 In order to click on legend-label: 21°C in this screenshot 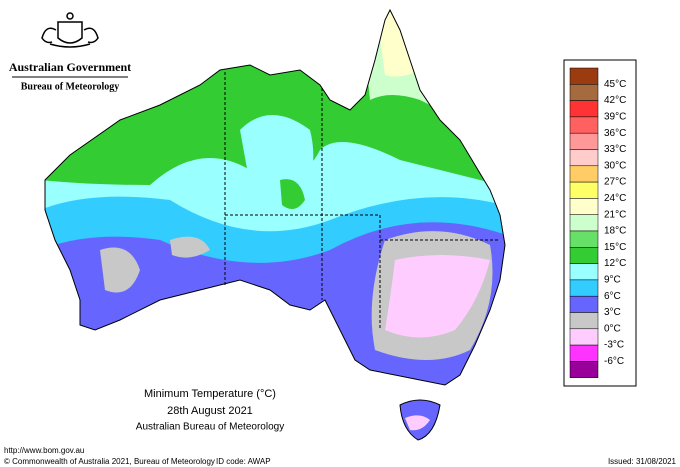, I will do `click(615, 214)`.